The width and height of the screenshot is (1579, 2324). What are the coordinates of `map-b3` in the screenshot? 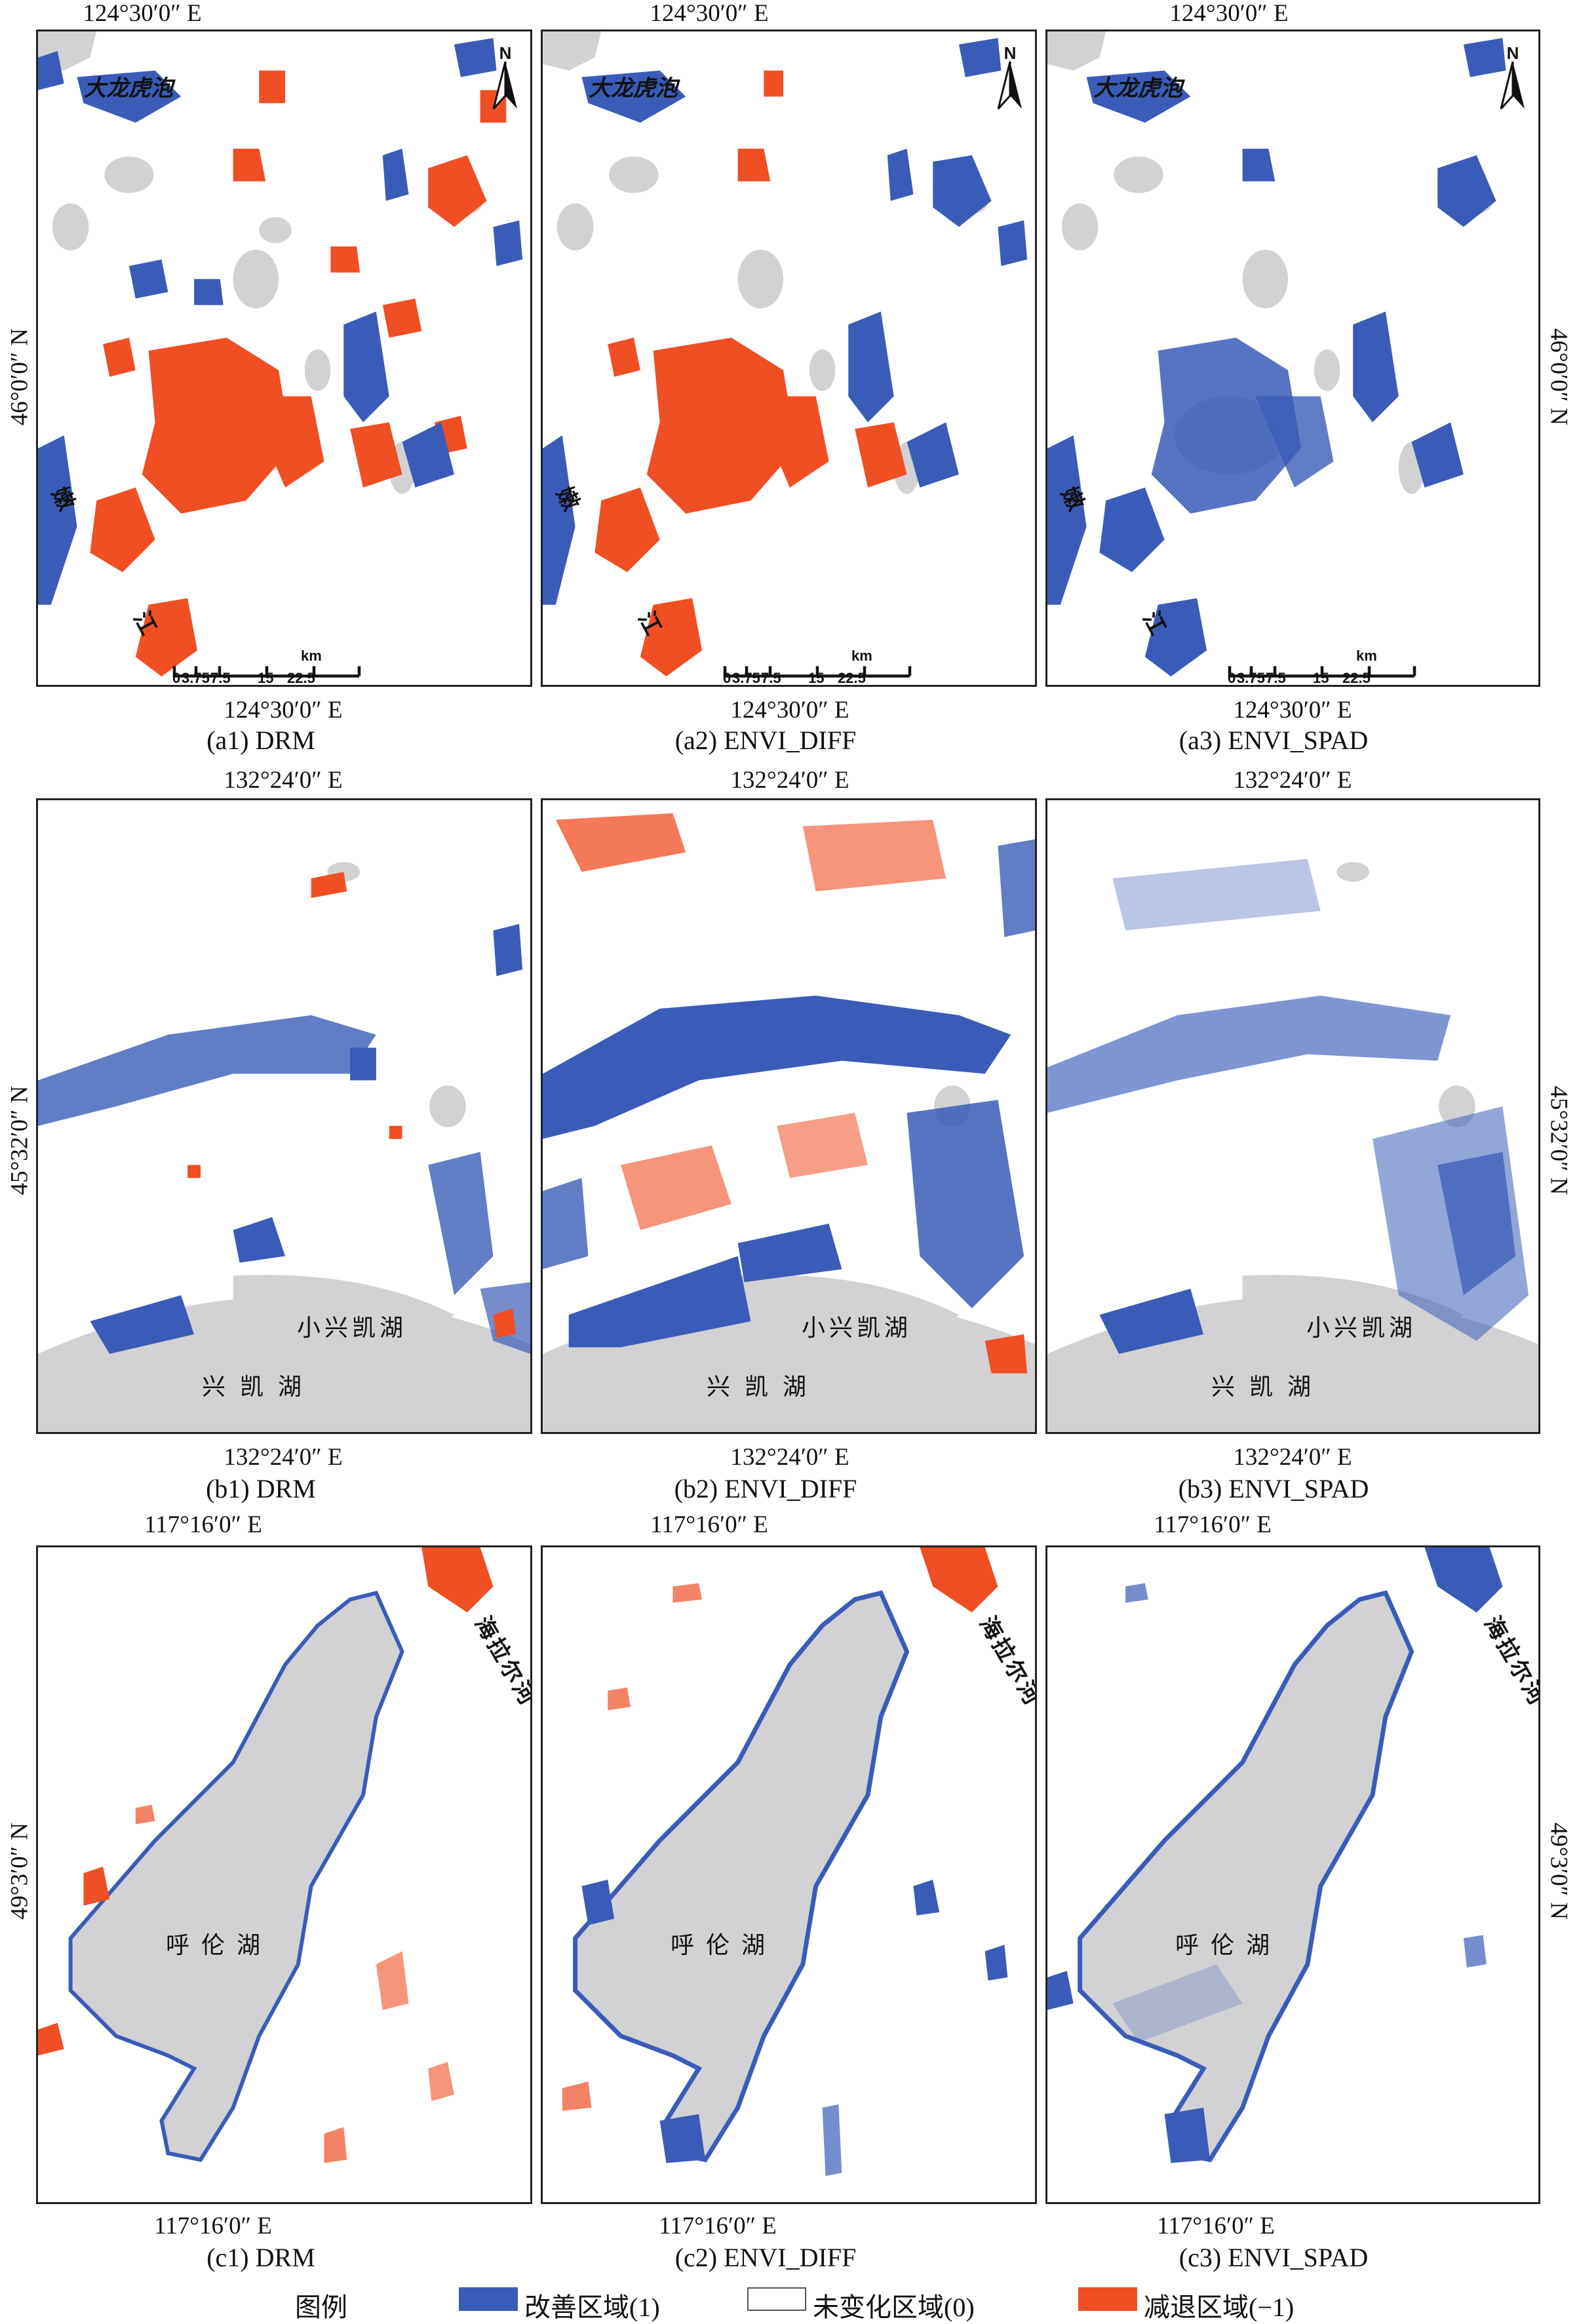 It's located at (1292, 1145).